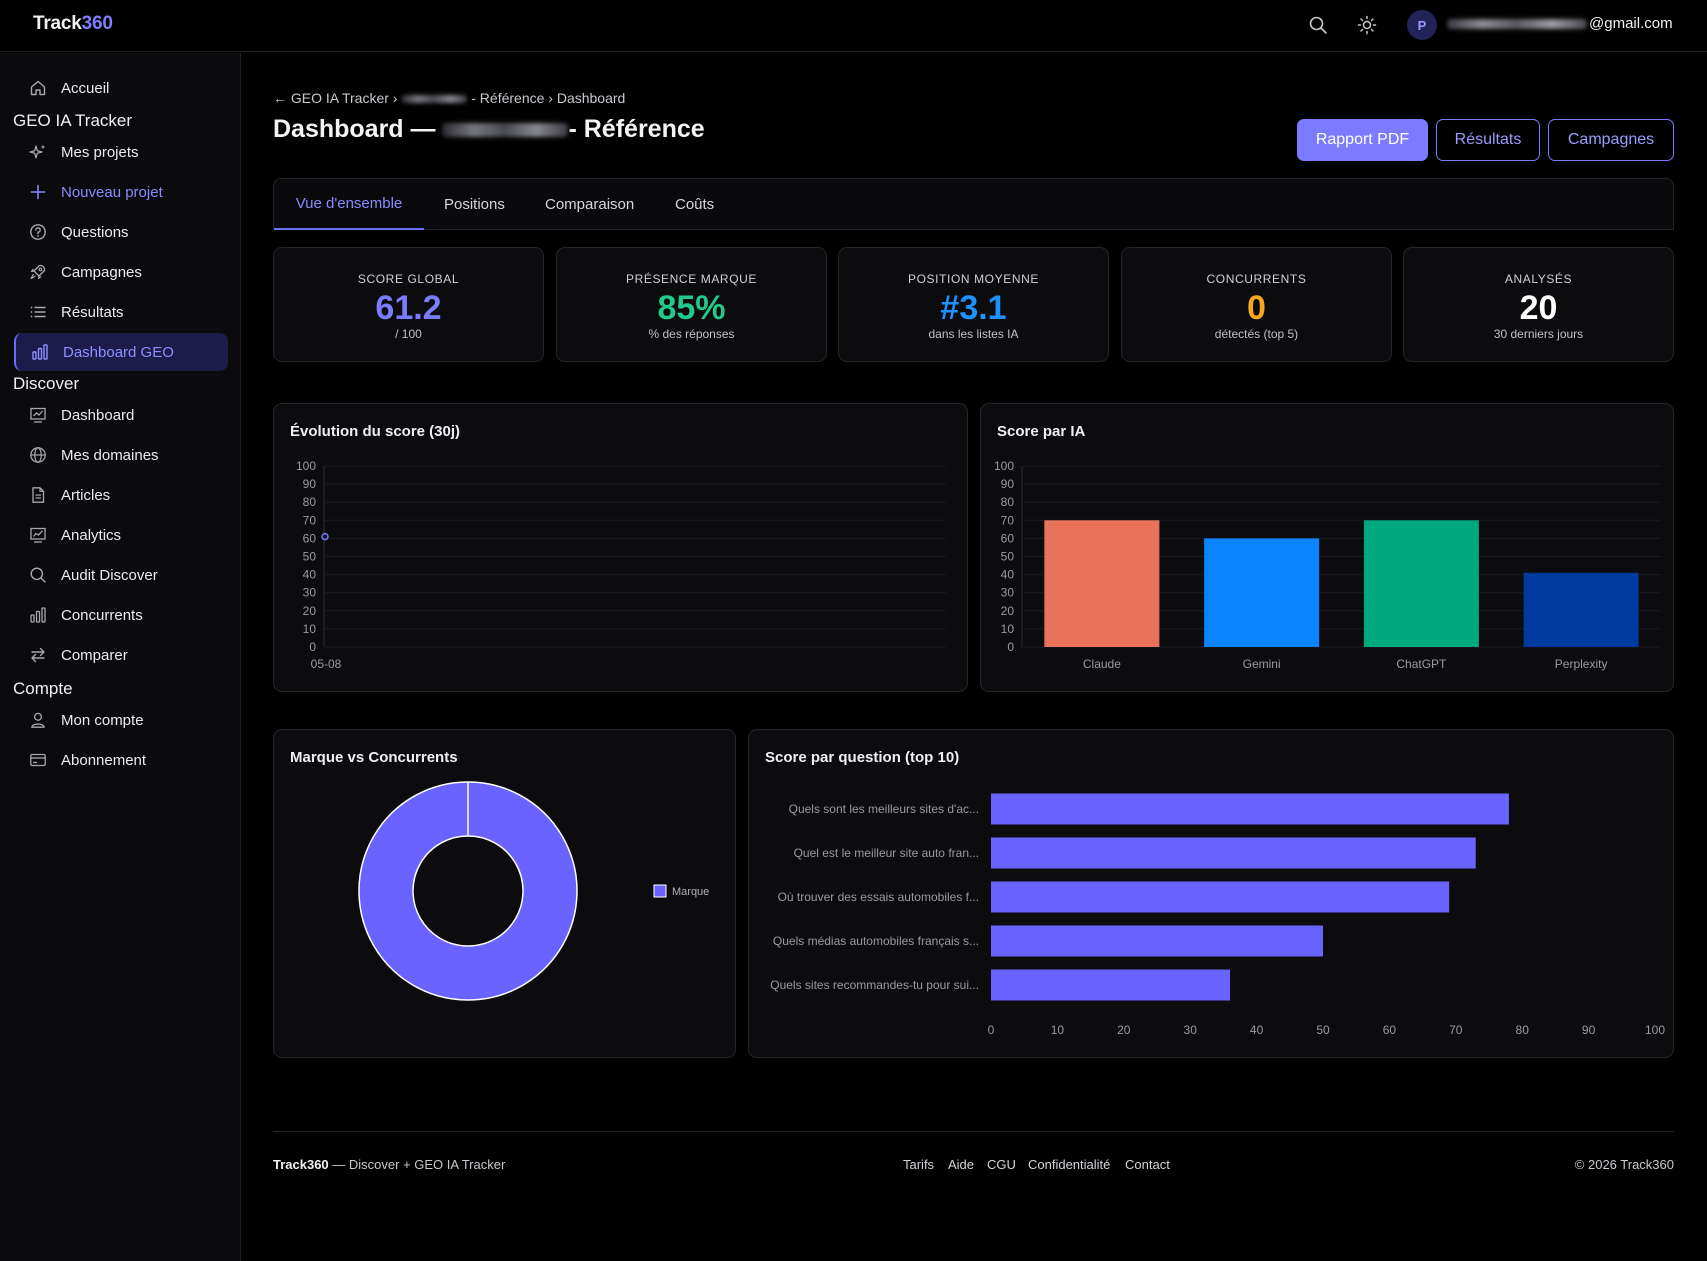 The height and width of the screenshot is (1261, 1707). Describe the element at coordinates (1069, 1164) in the screenshot. I see `footer-link-confidentialite: Confidentialité` at that location.